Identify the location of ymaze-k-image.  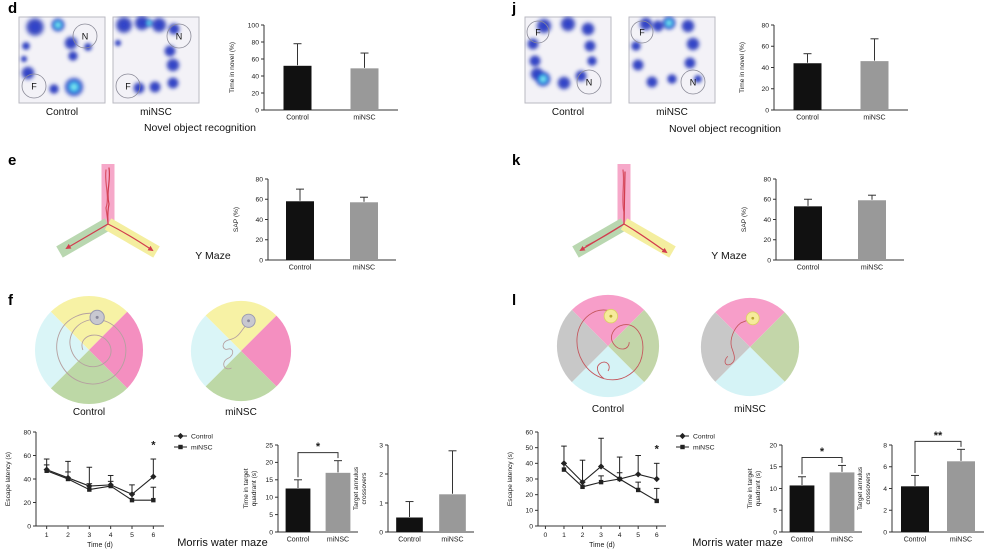
(623, 218).